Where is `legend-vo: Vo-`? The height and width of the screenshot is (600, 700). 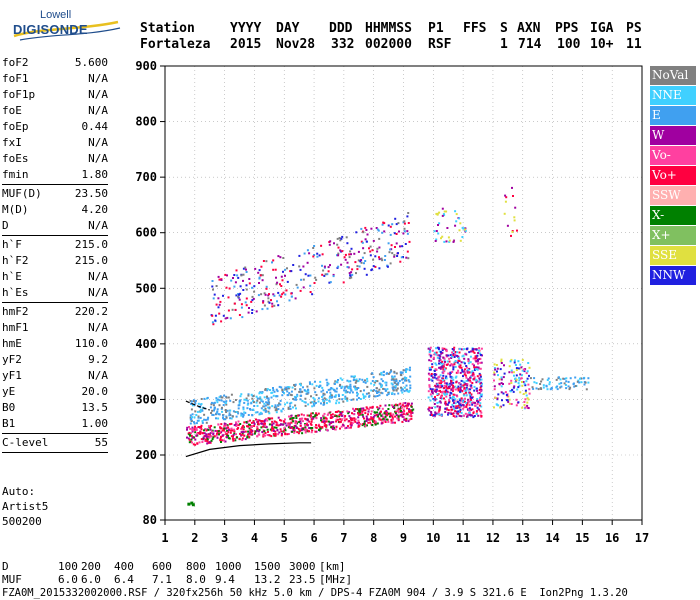 legend-vo: Vo- is located at coordinates (673, 155).